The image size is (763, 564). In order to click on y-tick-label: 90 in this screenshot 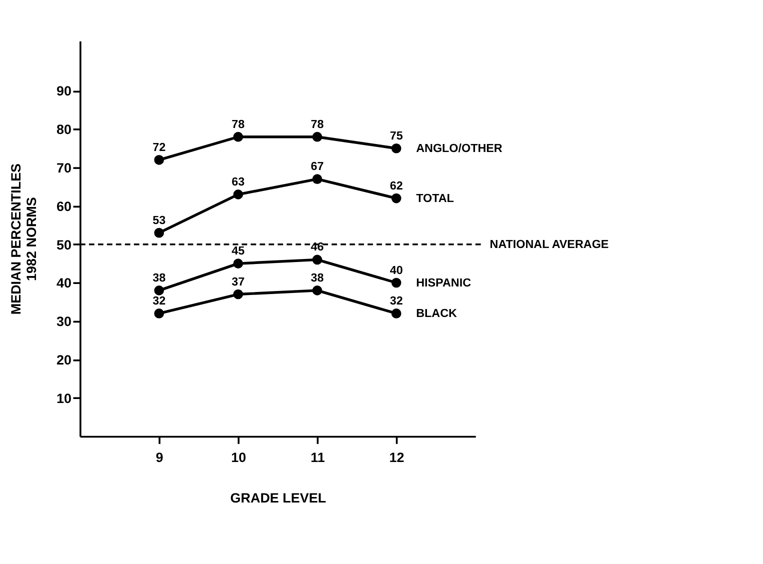, I will do `click(64, 91)`.